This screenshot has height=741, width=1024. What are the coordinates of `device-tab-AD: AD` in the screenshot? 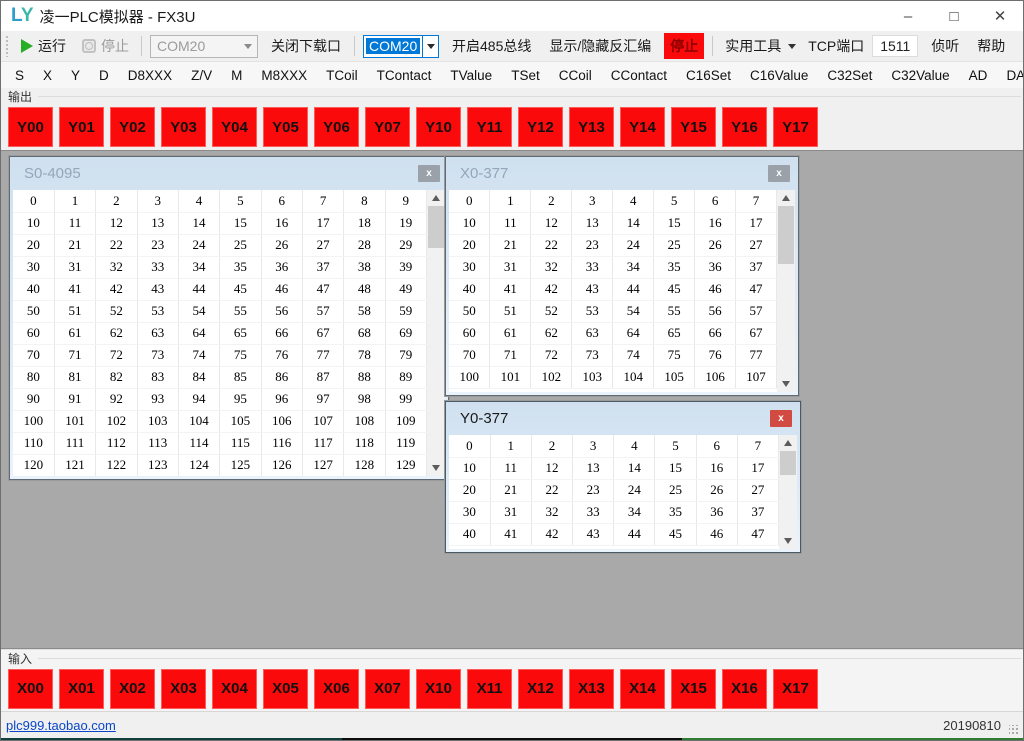 It's located at (978, 75).